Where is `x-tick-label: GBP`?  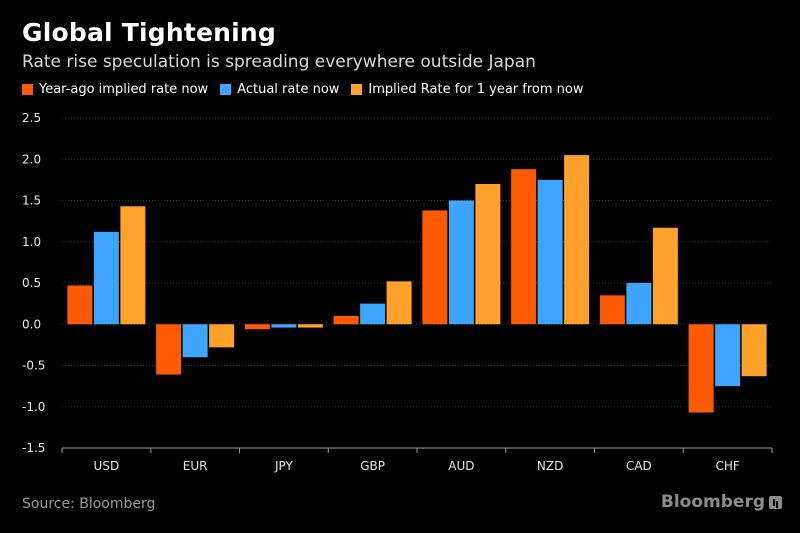
x-tick-label: GBP is located at coordinates (372, 466).